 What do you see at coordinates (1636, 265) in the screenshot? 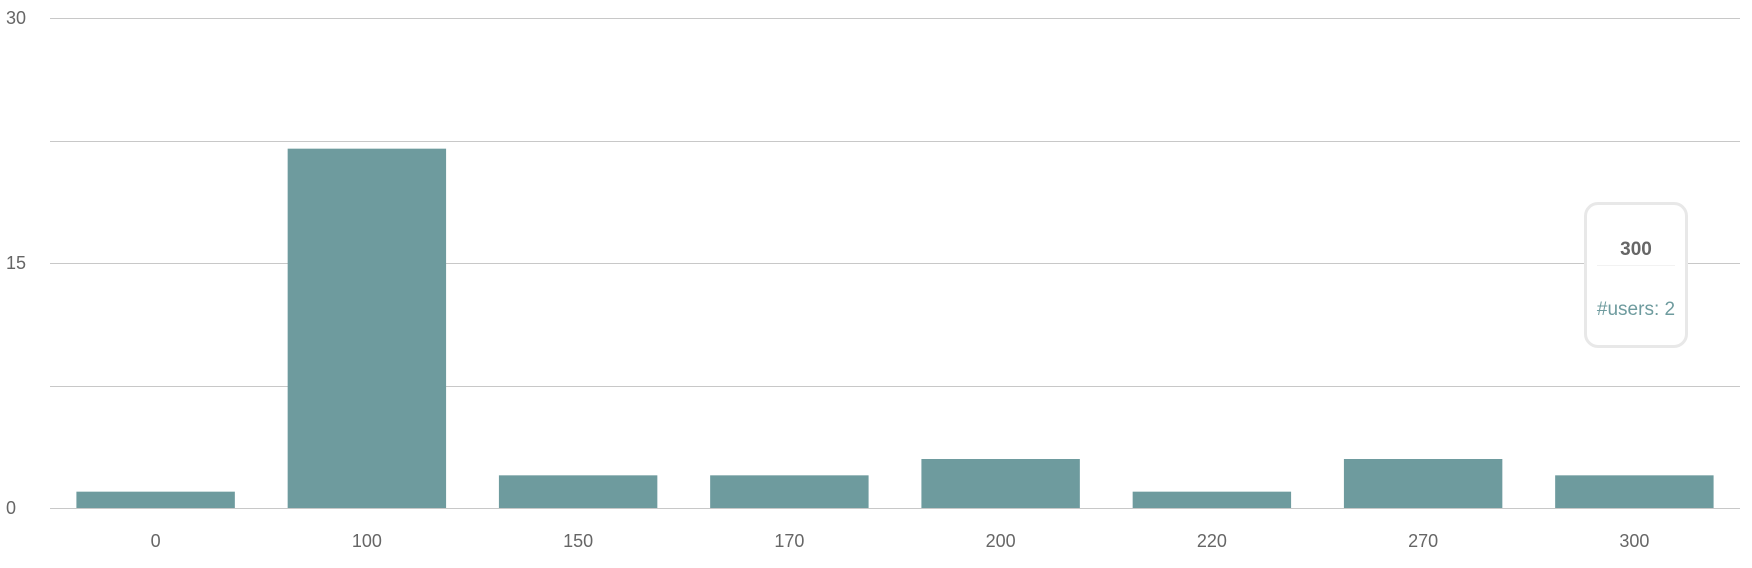
I see `tooltip-divider` at bounding box center [1636, 265].